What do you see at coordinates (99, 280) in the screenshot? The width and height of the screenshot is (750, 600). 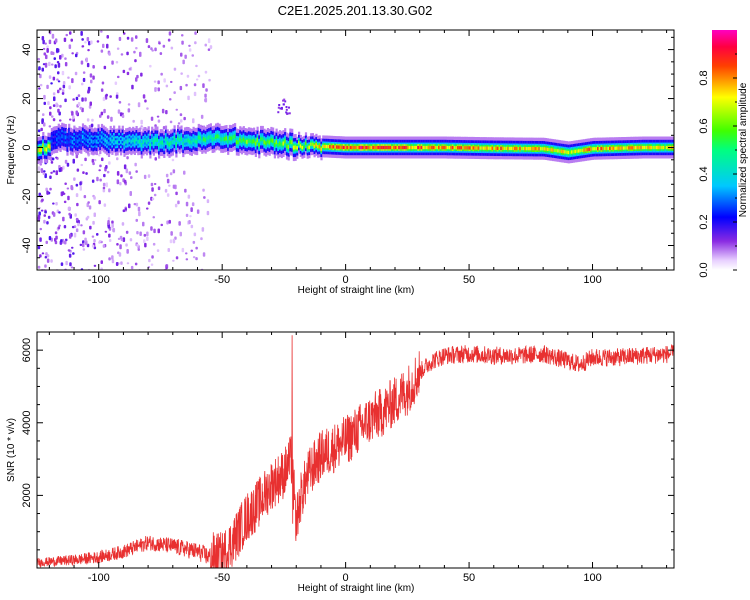 I see `x-tick-label: -100` at bounding box center [99, 280].